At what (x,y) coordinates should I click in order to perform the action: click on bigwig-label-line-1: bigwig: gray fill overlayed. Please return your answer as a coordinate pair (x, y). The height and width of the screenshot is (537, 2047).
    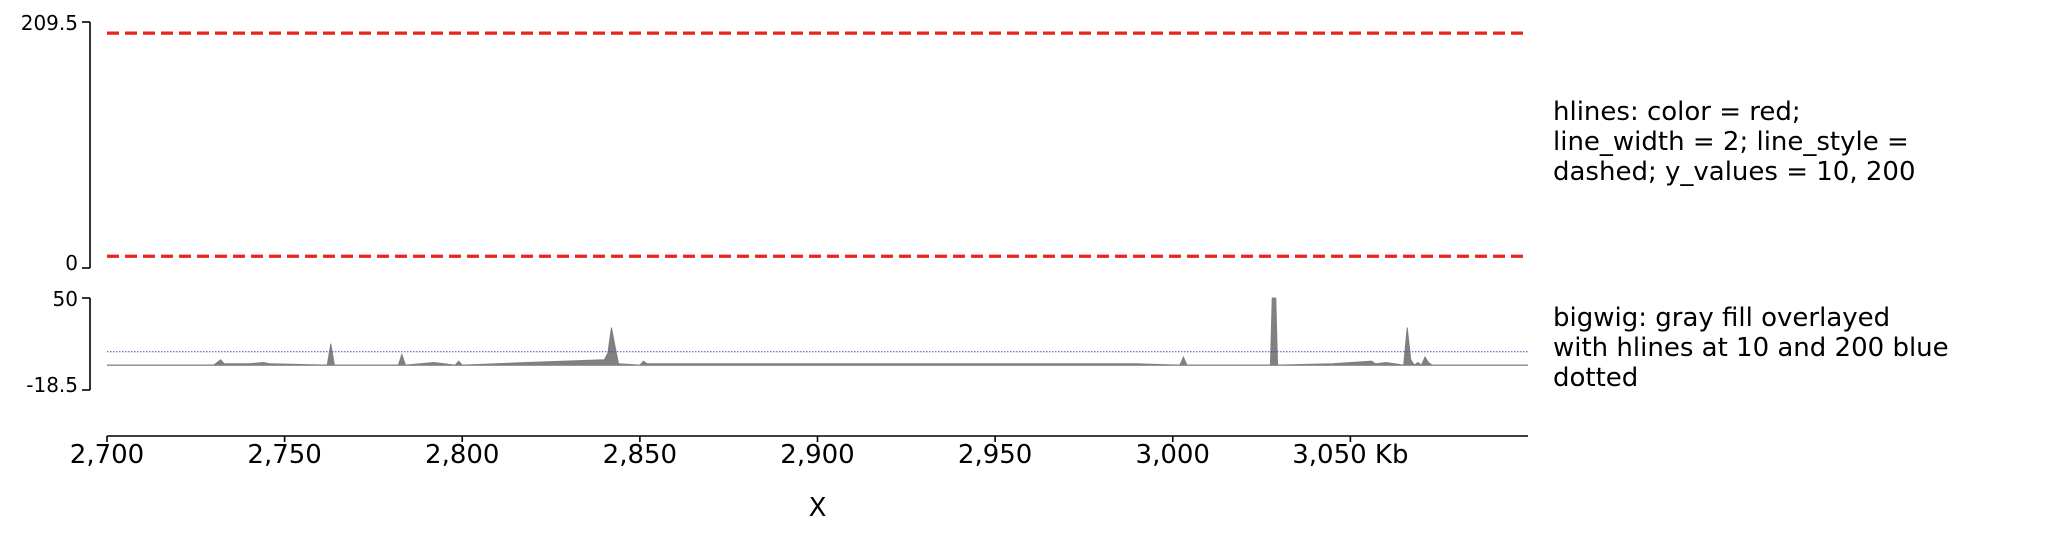
    Looking at the image, I should click on (1722, 318).